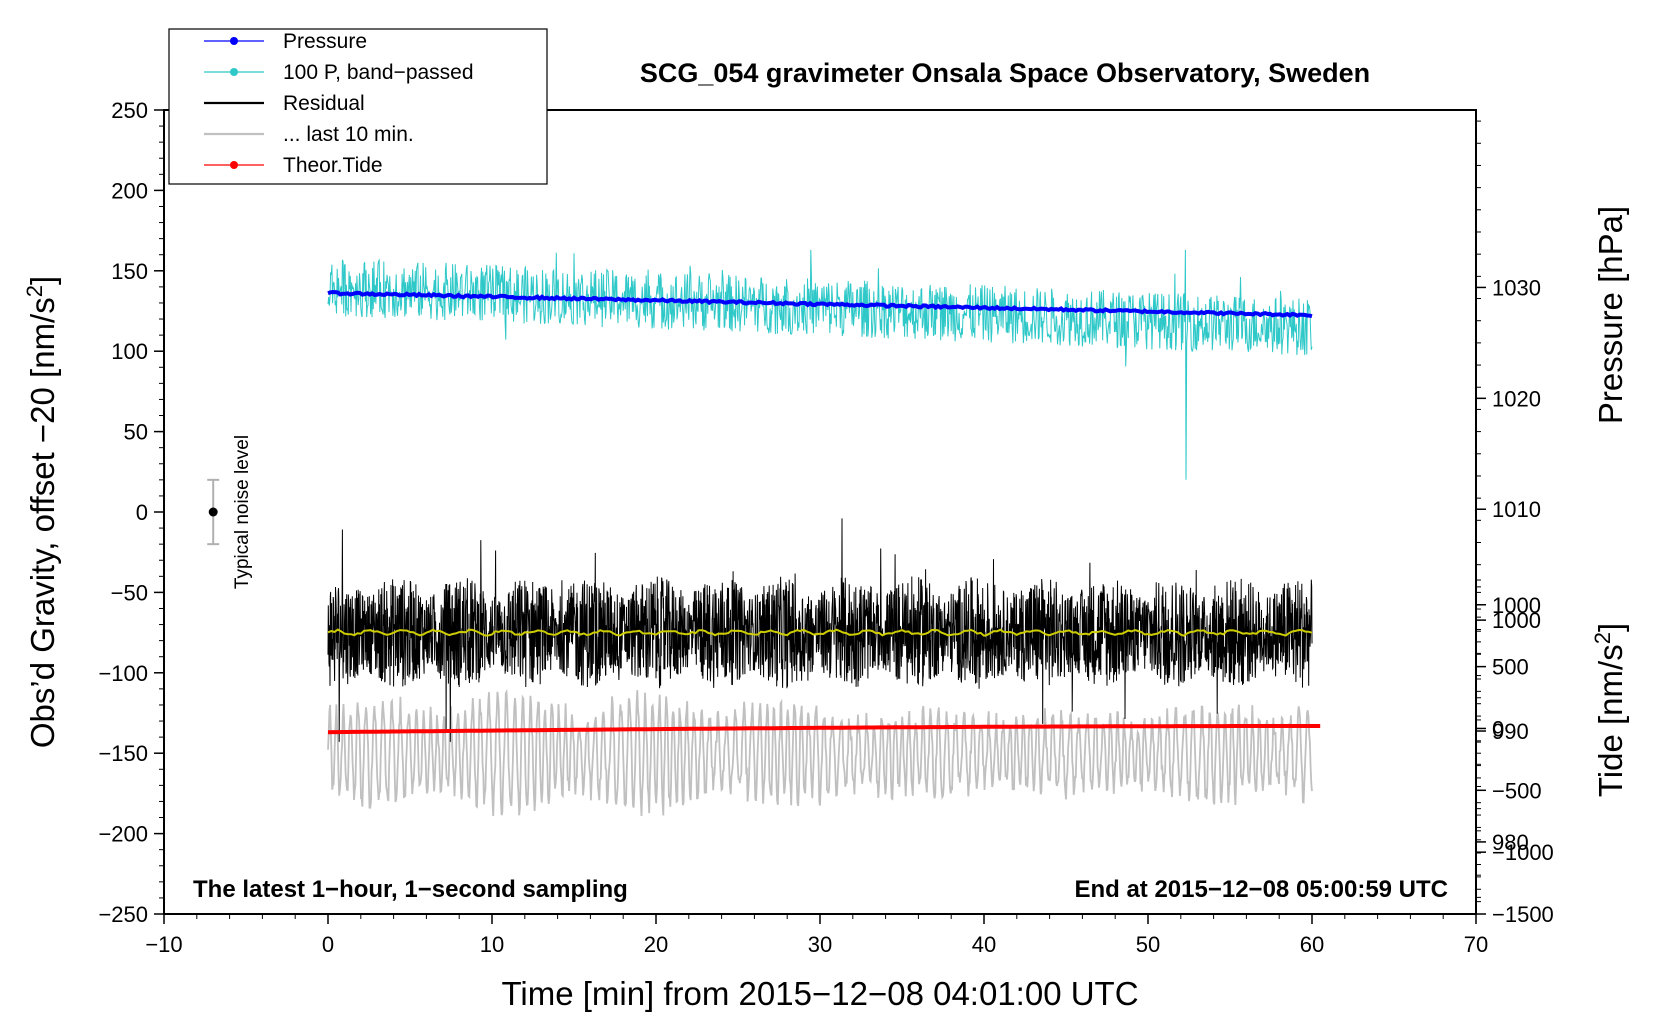 This screenshot has height=1020, width=1660. What do you see at coordinates (1609, 710) in the screenshot?
I see `y-axis-label-tide: Tide [nm/s2]` at bounding box center [1609, 710].